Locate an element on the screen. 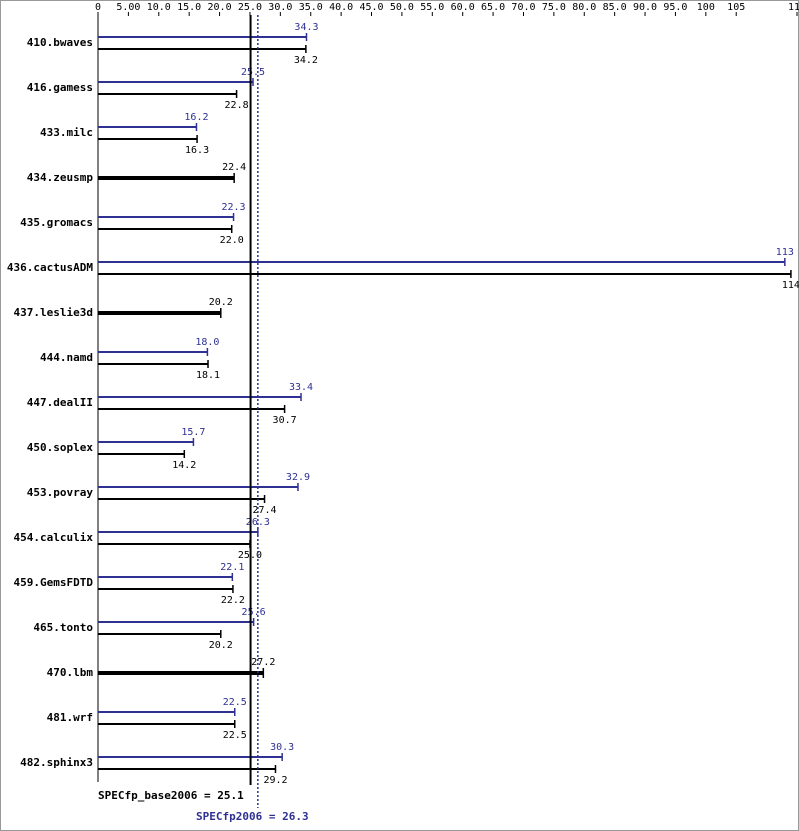 The image size is (799, 831). category-label: 454.calculix is located at coordinates (54, 537).